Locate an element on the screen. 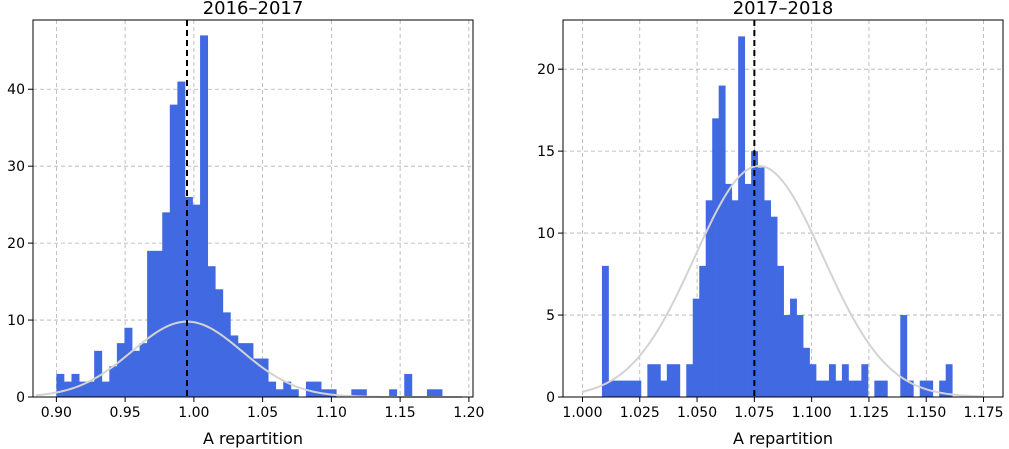 This screenshot has width=1009, height=449. x-axis-ticks: 1.000 1.025 1.050 1.075 1.100 1.125 1.150 1.175 is located at coordinates (783, 409).